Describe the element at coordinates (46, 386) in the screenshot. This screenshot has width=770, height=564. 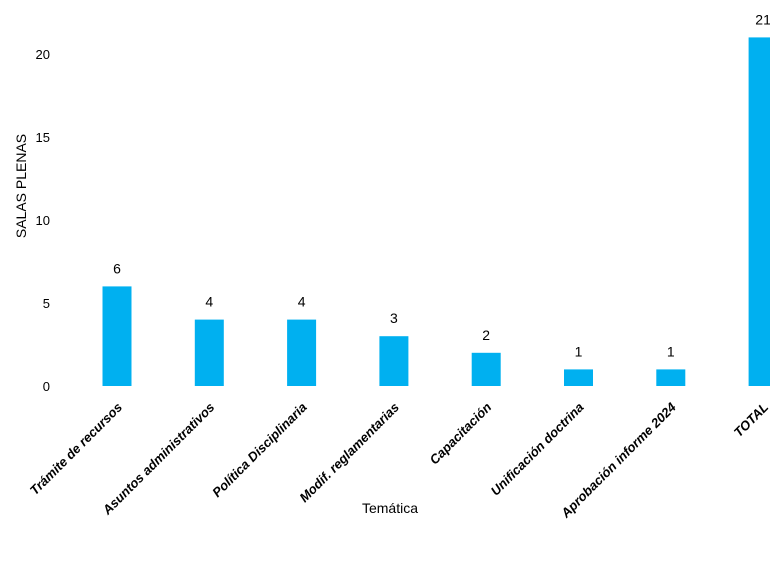
I see `y-tick-label: 0` at that location.